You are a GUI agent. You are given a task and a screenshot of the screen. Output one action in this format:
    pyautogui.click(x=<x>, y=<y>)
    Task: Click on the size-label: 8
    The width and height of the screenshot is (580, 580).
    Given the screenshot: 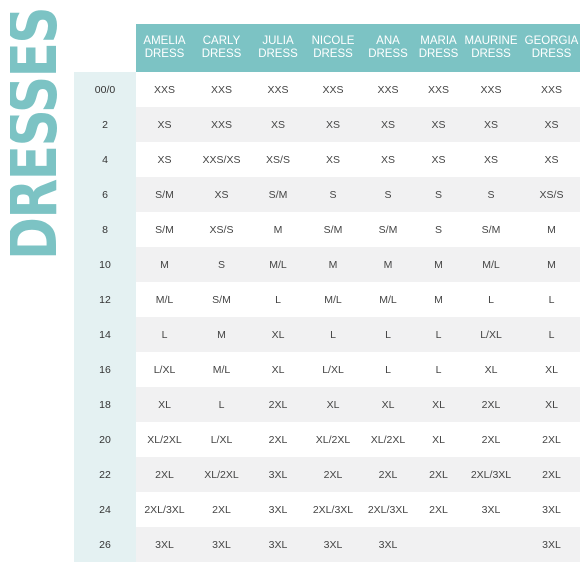 What is the action you would take?
    pyautogui.click(x=105, y=229)
    